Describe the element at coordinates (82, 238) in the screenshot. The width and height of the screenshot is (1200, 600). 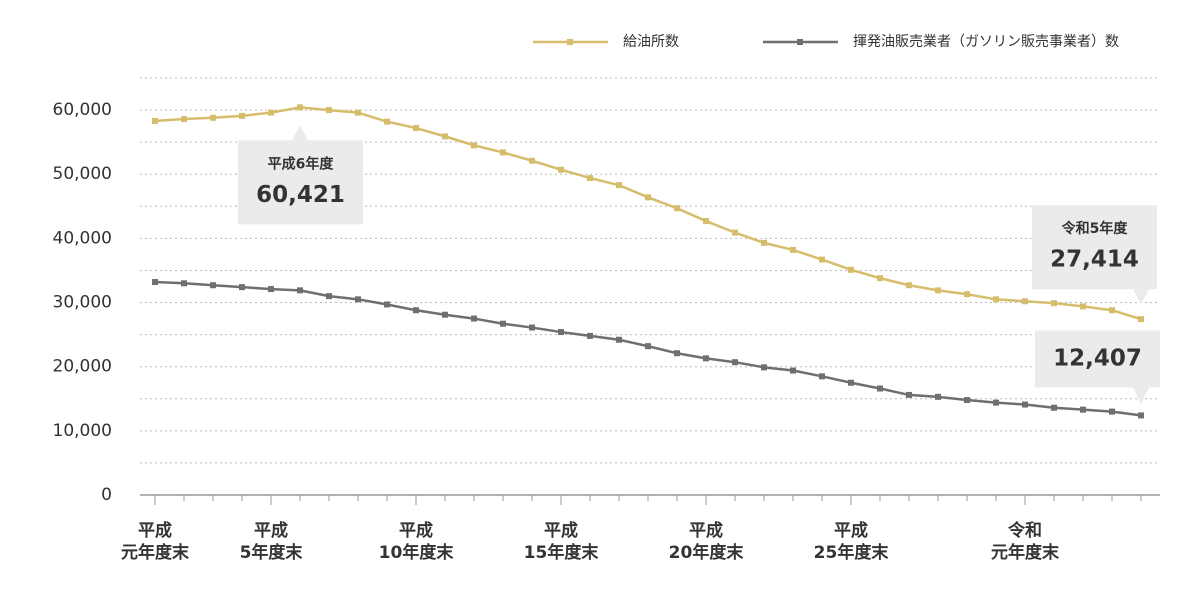
I see `y-tick-label: 40,000` at that location.